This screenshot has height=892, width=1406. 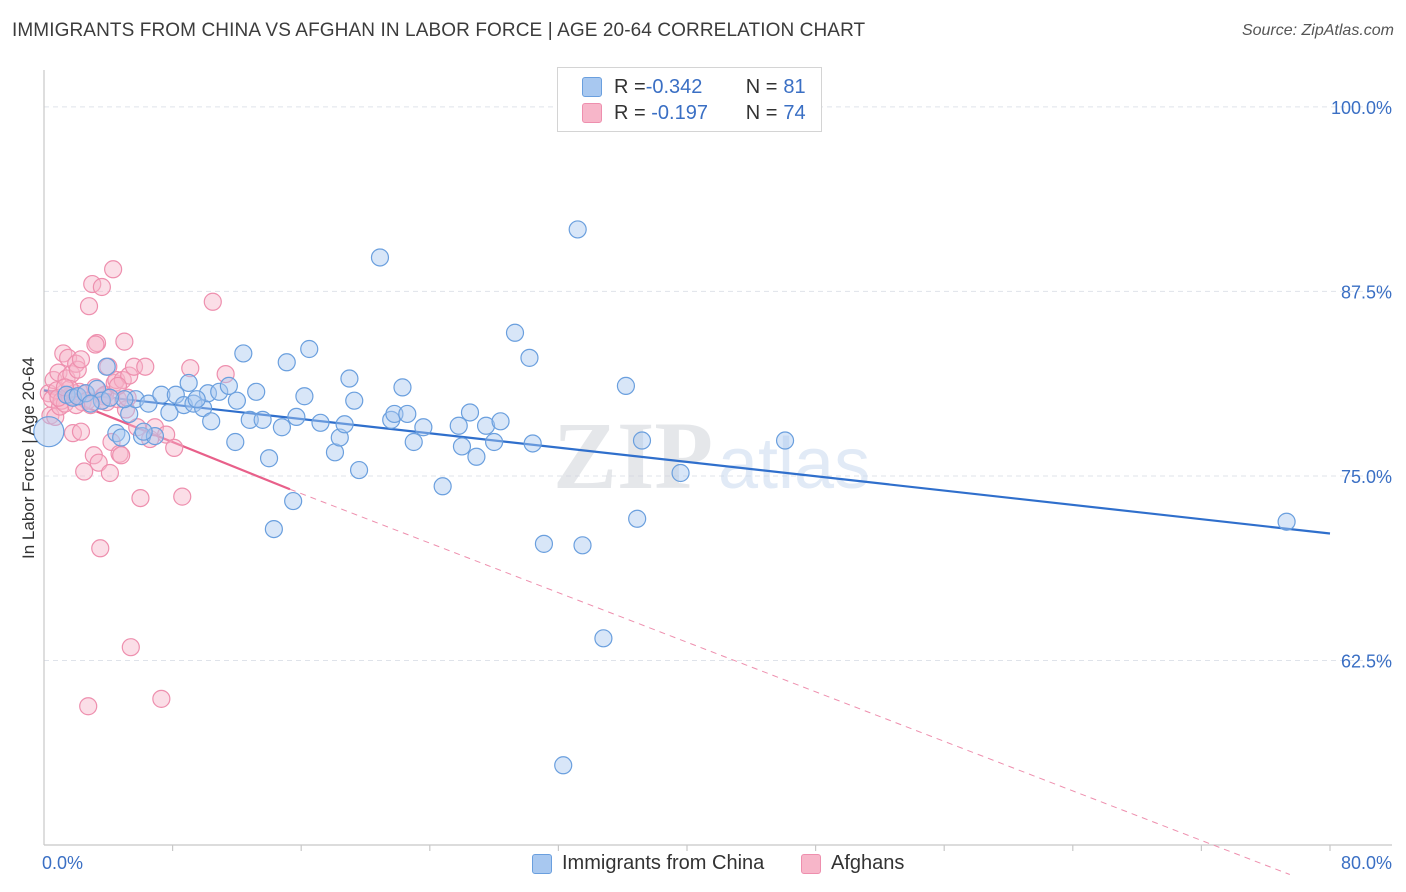 I want to click on afghan-n-label: N =, so click(x=761, y=112).